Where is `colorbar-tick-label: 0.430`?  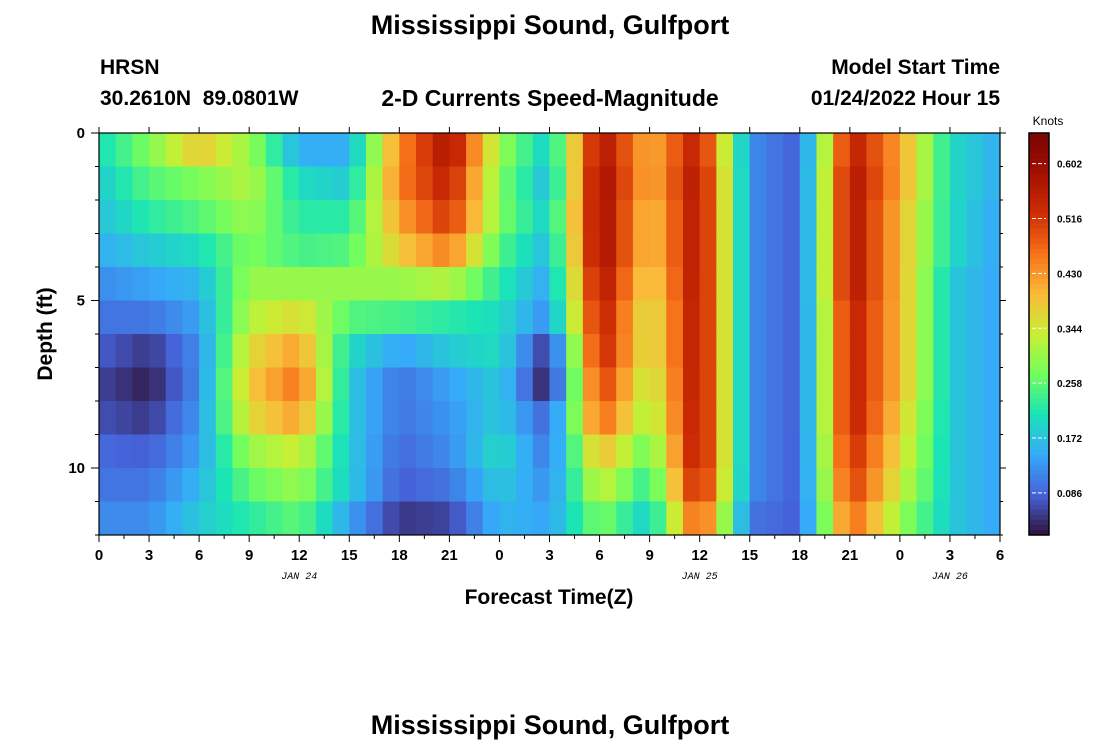
colorbar-tick-label: 0.430 is located at coordinates (1069, 274).